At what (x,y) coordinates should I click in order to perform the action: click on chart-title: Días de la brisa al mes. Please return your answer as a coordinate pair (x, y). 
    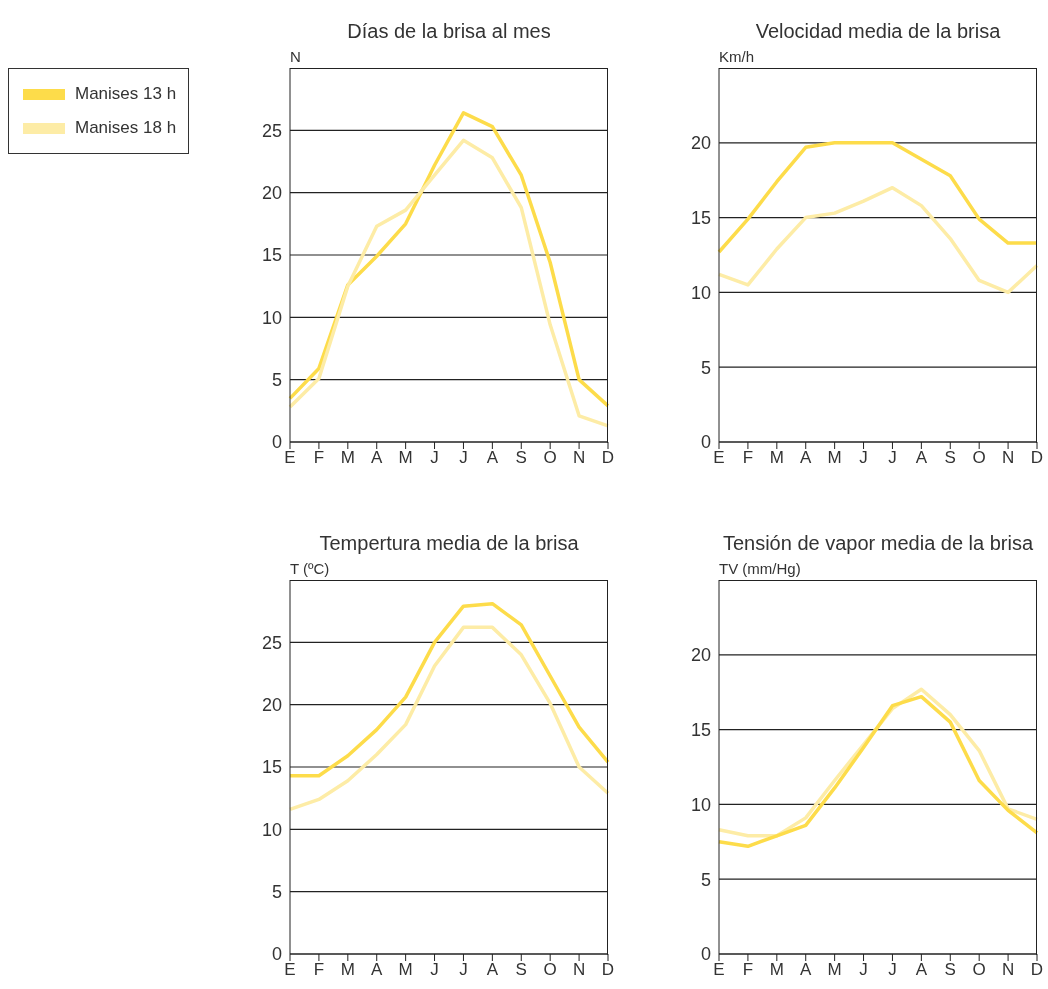
    Looking at the image, I should click on (449, 31).